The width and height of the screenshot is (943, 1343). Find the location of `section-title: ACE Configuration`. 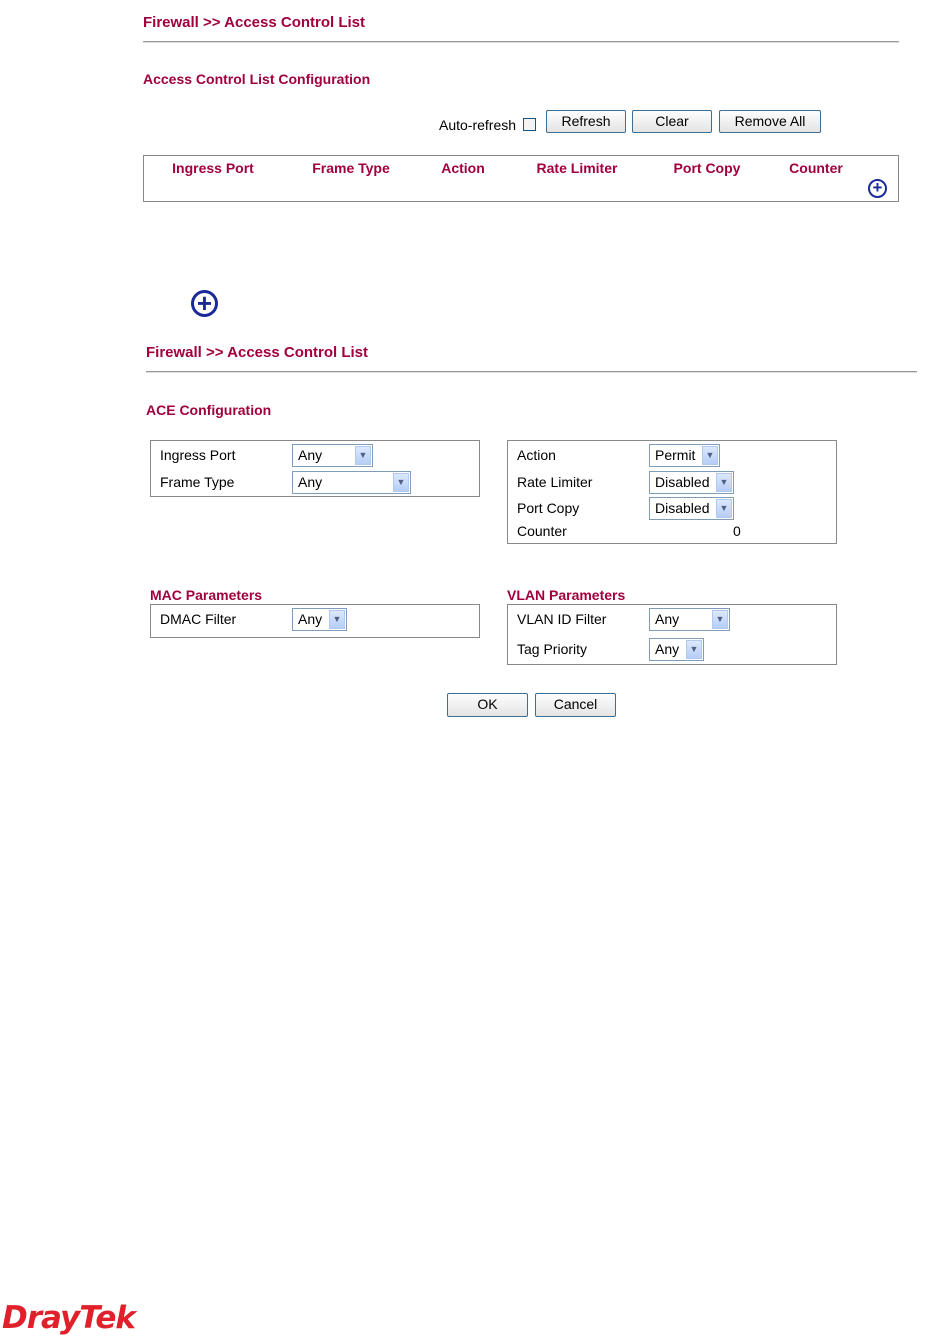

section-title: ACE Configuration is located at coordinates (209, 410).